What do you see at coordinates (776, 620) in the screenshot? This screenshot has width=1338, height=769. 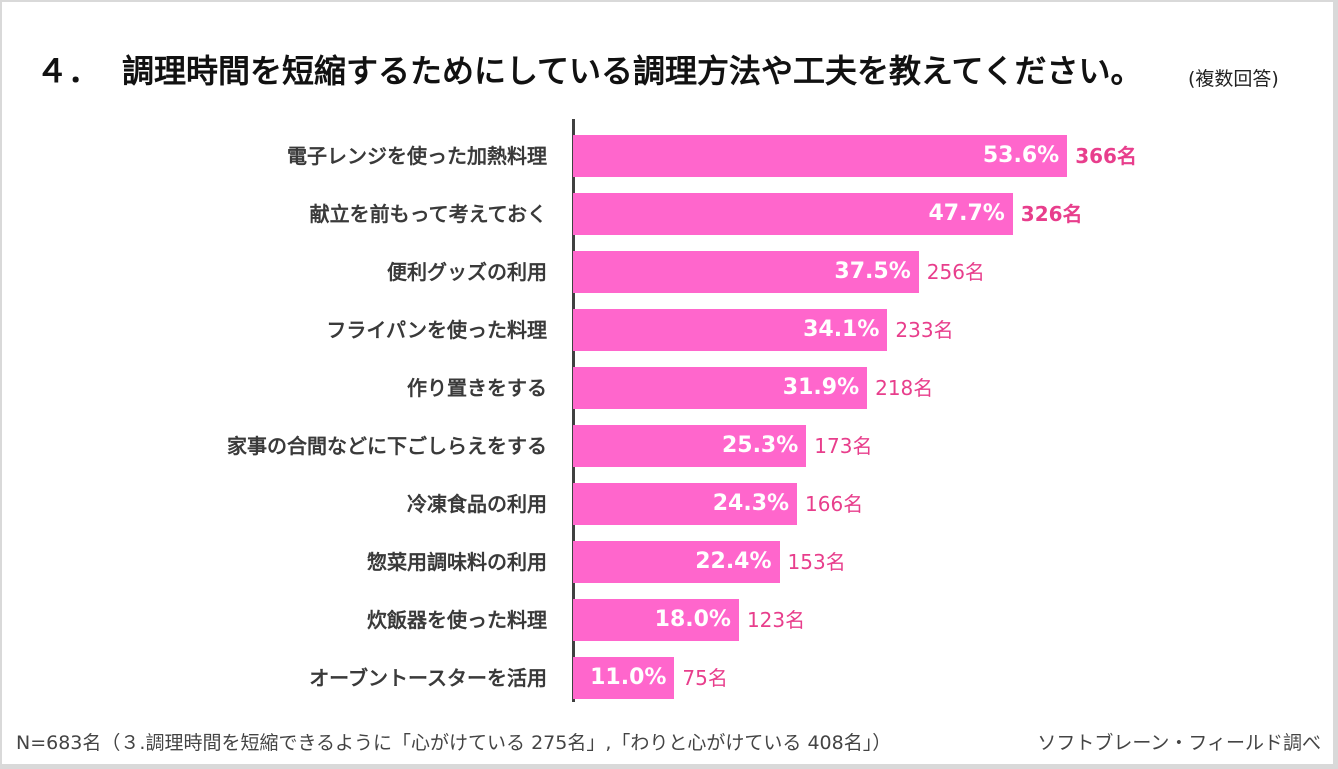 I see `count-label: 123名` at bounding box center [776, 620].